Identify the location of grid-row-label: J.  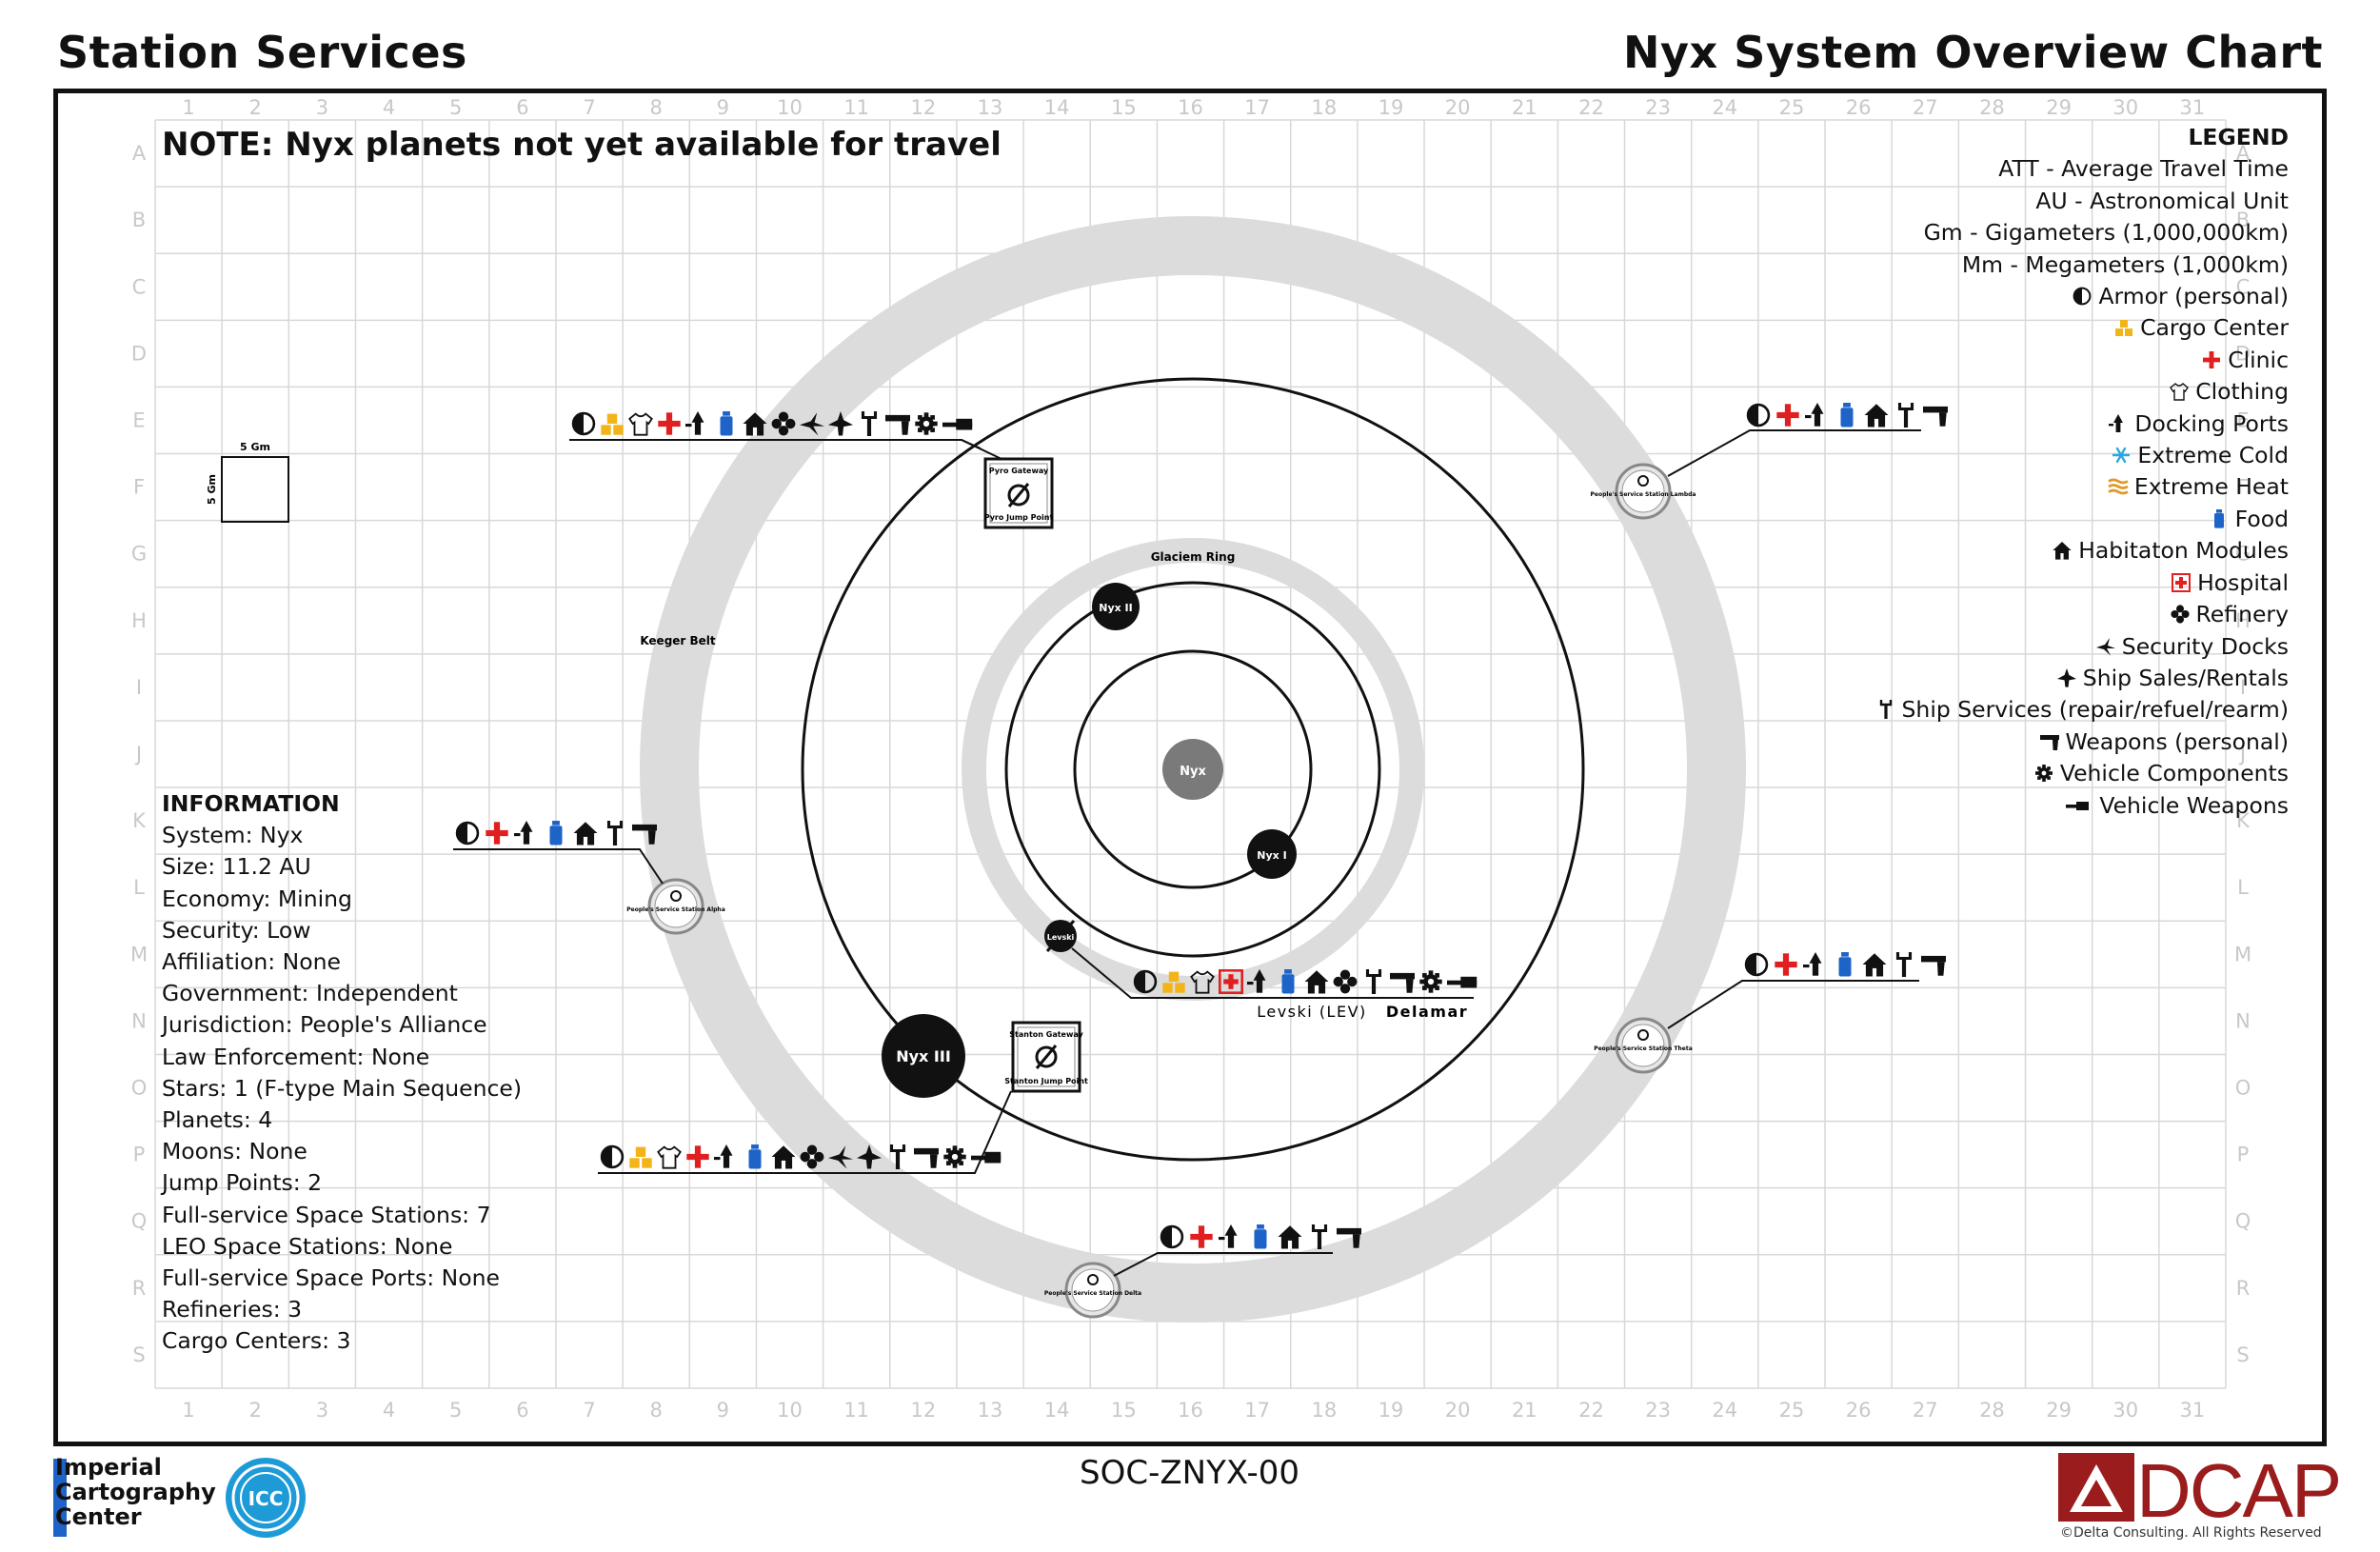
(138, 755).